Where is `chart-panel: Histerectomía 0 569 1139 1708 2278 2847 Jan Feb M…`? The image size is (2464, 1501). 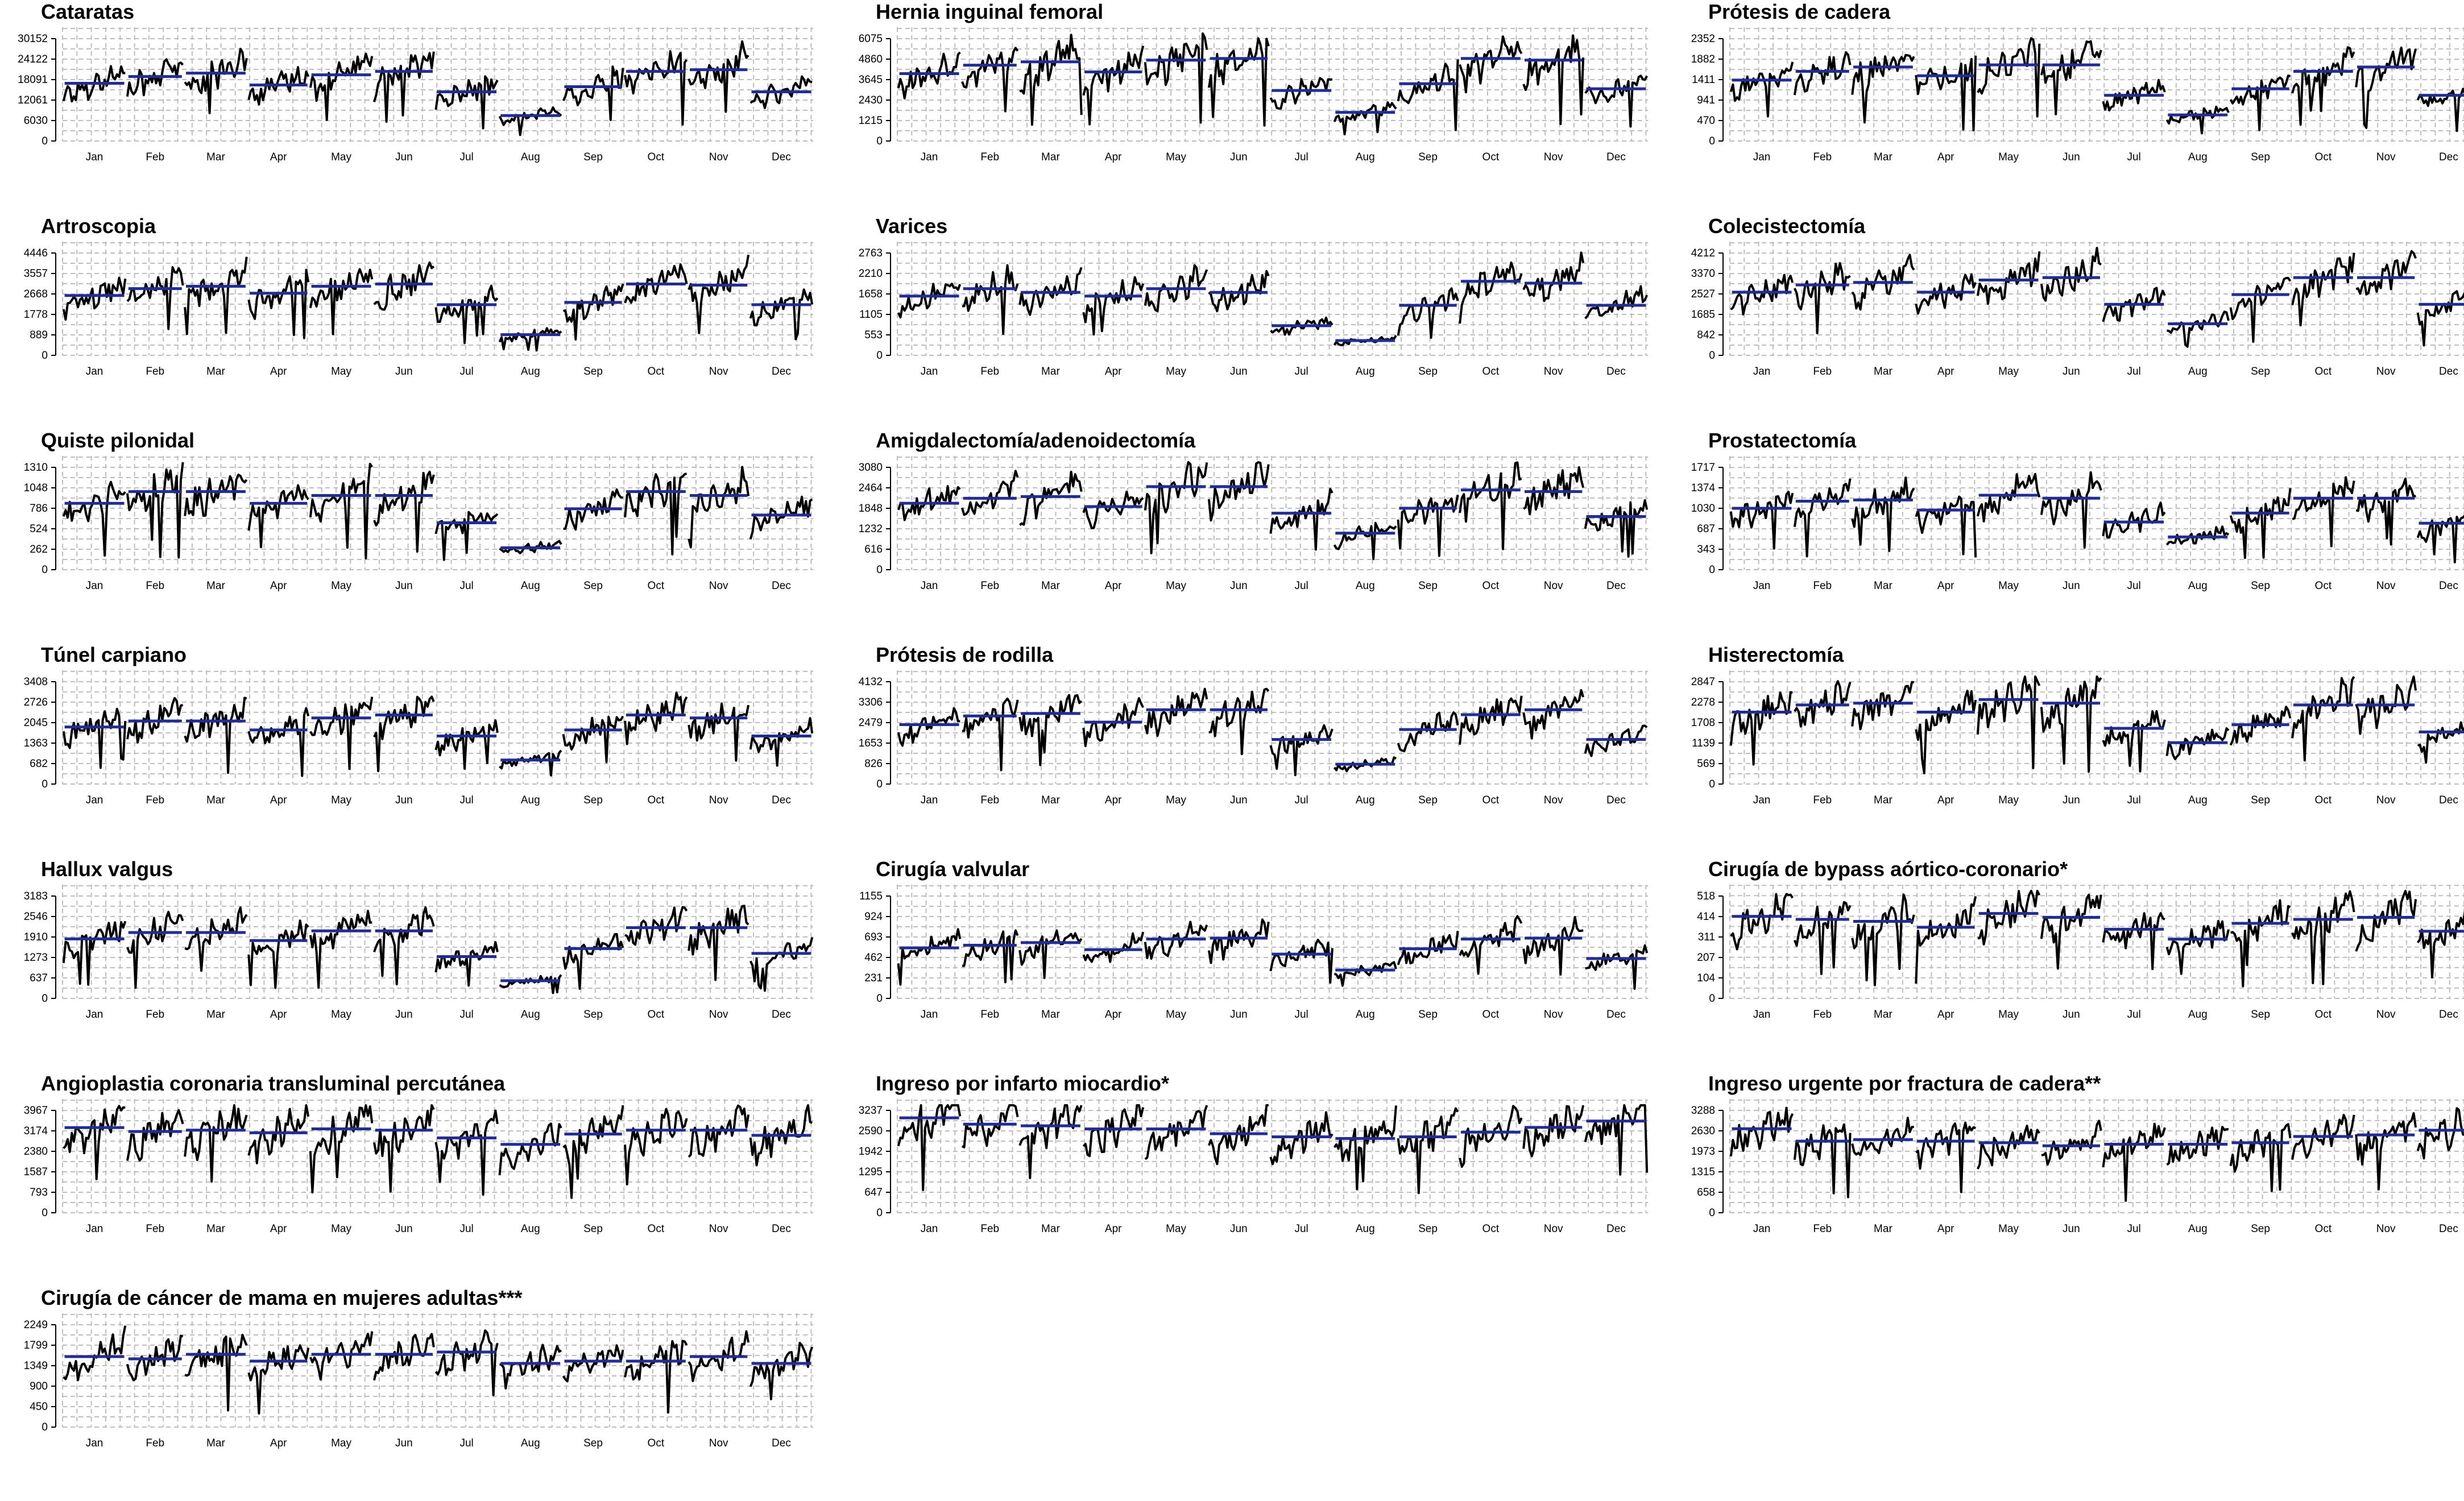
chart-panel: Histerectomía 0 569 1139 1708 2278 2847 Jan Feb M… is located at coordinates (2065, 750).